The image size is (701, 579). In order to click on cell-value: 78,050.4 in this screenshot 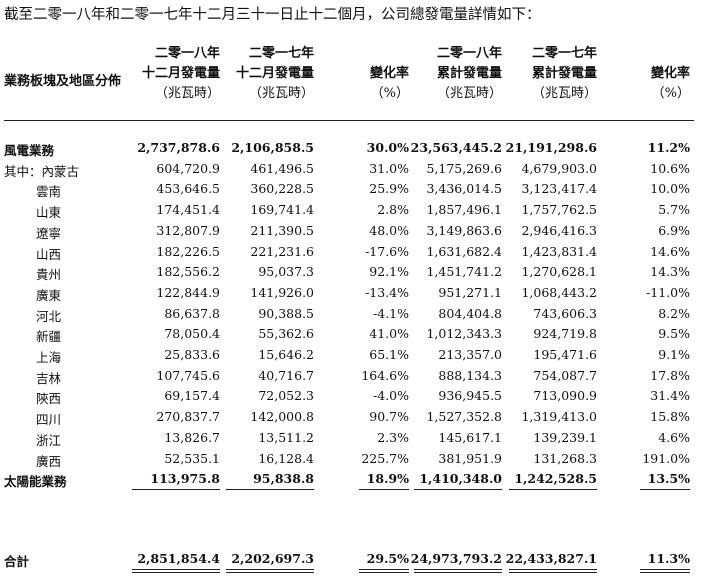, I will do `click(192, 334)`.